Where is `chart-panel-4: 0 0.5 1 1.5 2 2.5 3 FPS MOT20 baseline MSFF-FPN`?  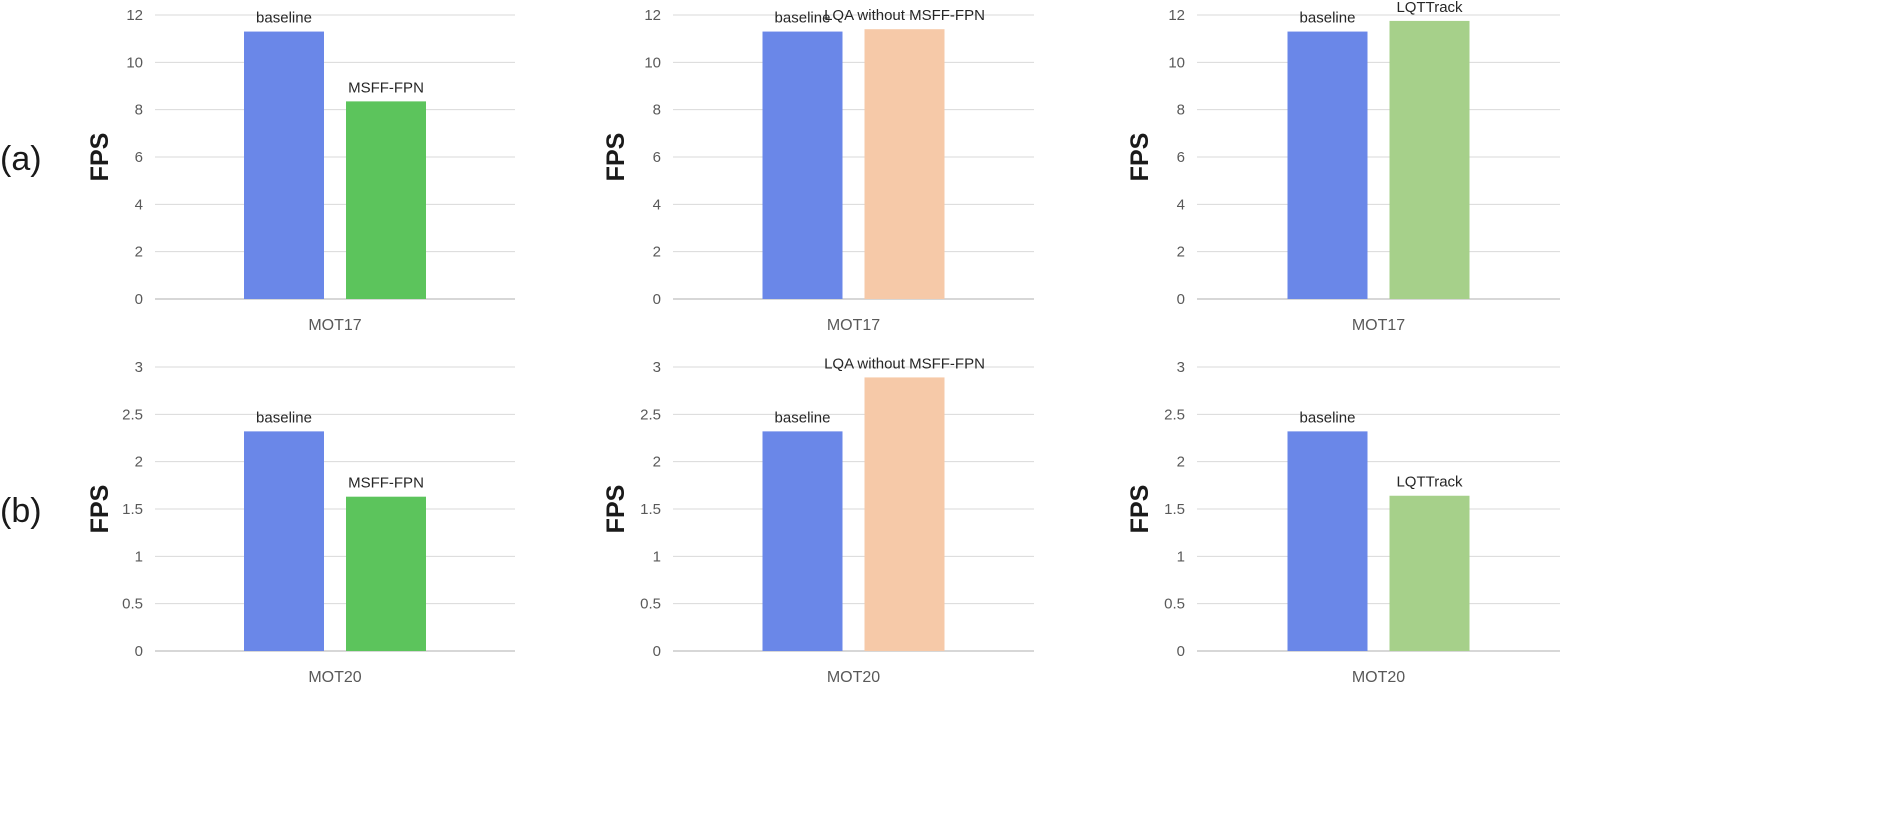 chart-panel-4: 0 0.5 1 1.5 2 2.5 3 FPS MOT20 baseline MSFF-FPN is located at coordinates (300, 522).